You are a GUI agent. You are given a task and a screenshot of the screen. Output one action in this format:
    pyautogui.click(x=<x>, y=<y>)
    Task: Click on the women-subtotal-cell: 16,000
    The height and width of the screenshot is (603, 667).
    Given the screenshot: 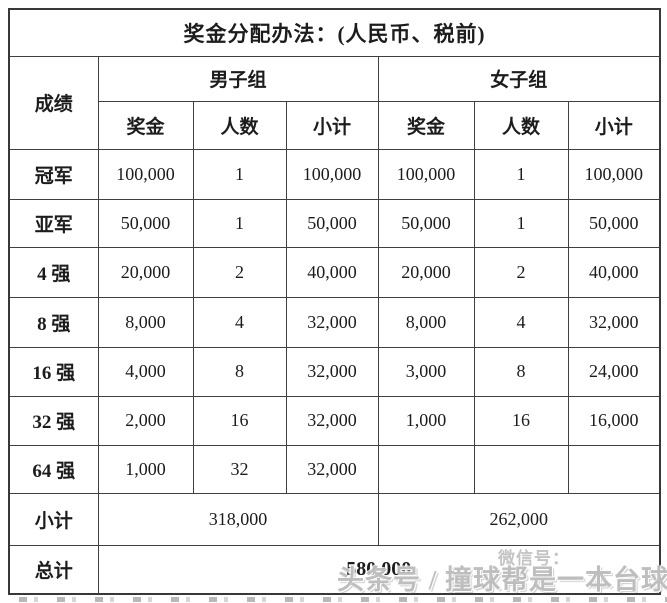 What is the action you would take?
    pyautogui.click(x=614, y=420)
    